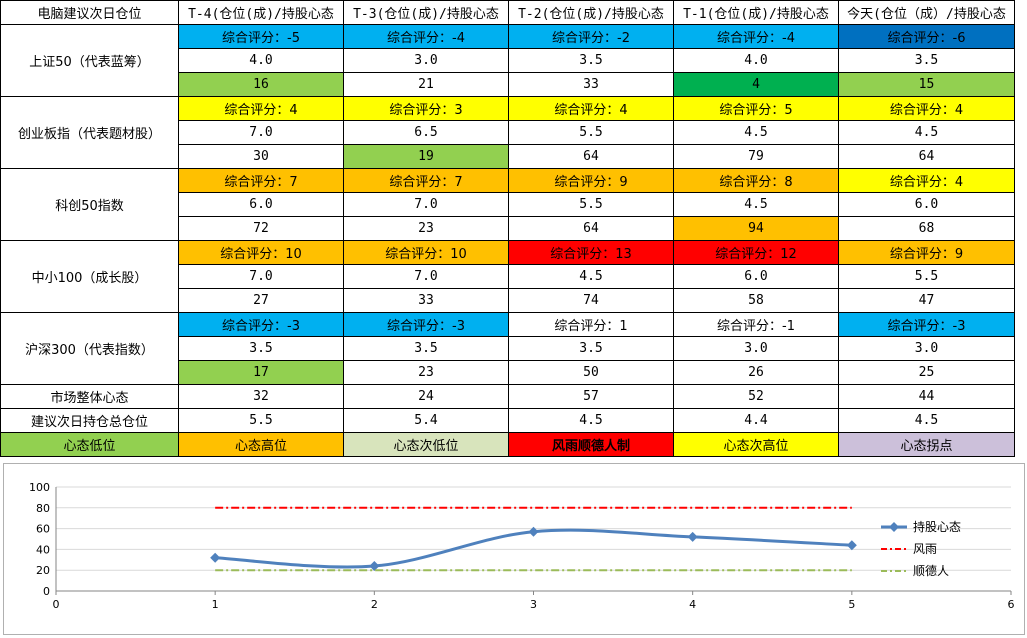 This screenshot has height=638, width=1027. What do you see at coordinates (591, 84) in the screenshot?
I see `index-mood-cell: 33` at bounding box center [591, 84].